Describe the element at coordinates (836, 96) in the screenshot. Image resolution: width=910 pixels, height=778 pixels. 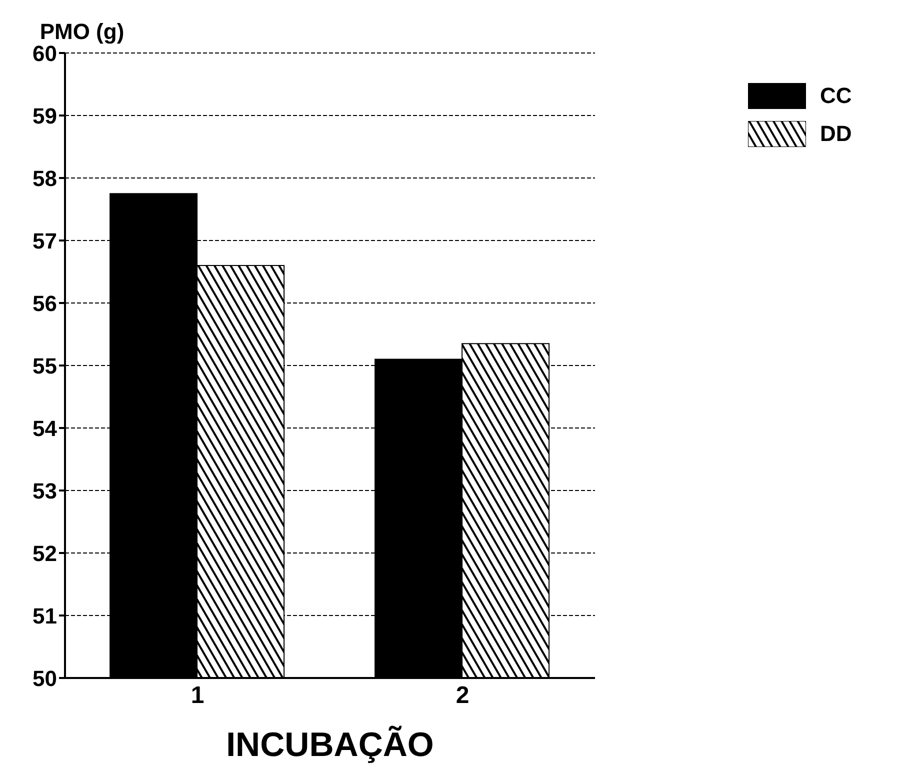
I see `legend-label: CC` at that location.